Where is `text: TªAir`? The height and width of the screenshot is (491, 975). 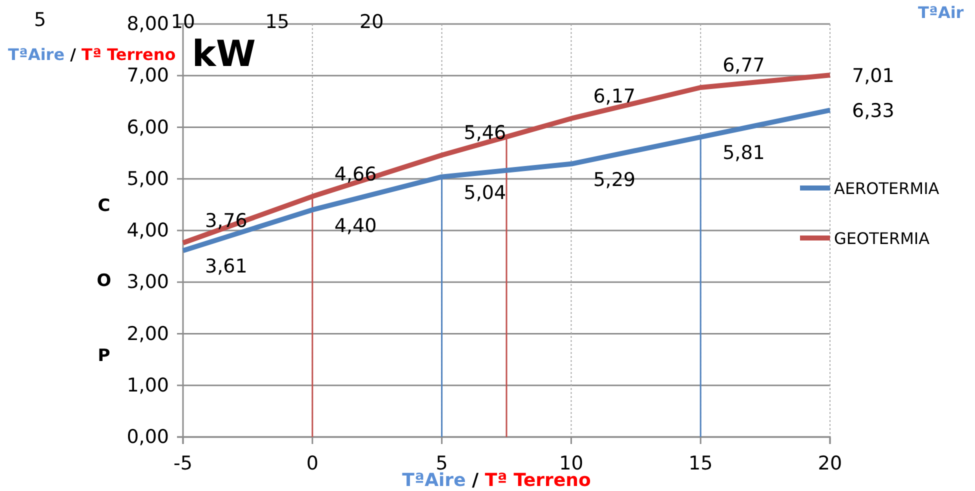 text: TªAir is located at coordinates (941, 12).